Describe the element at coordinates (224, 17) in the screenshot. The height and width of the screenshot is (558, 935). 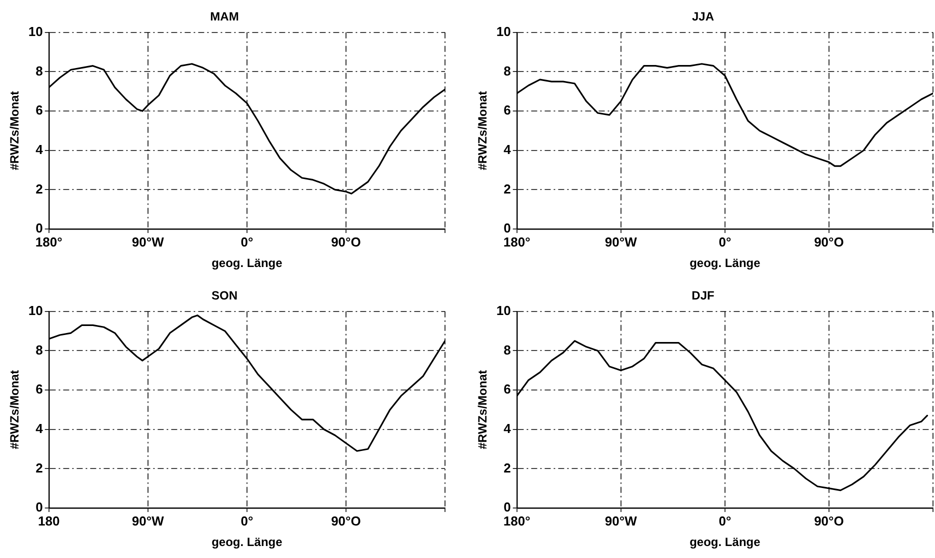
I see `chart-title: MAM` at that location.